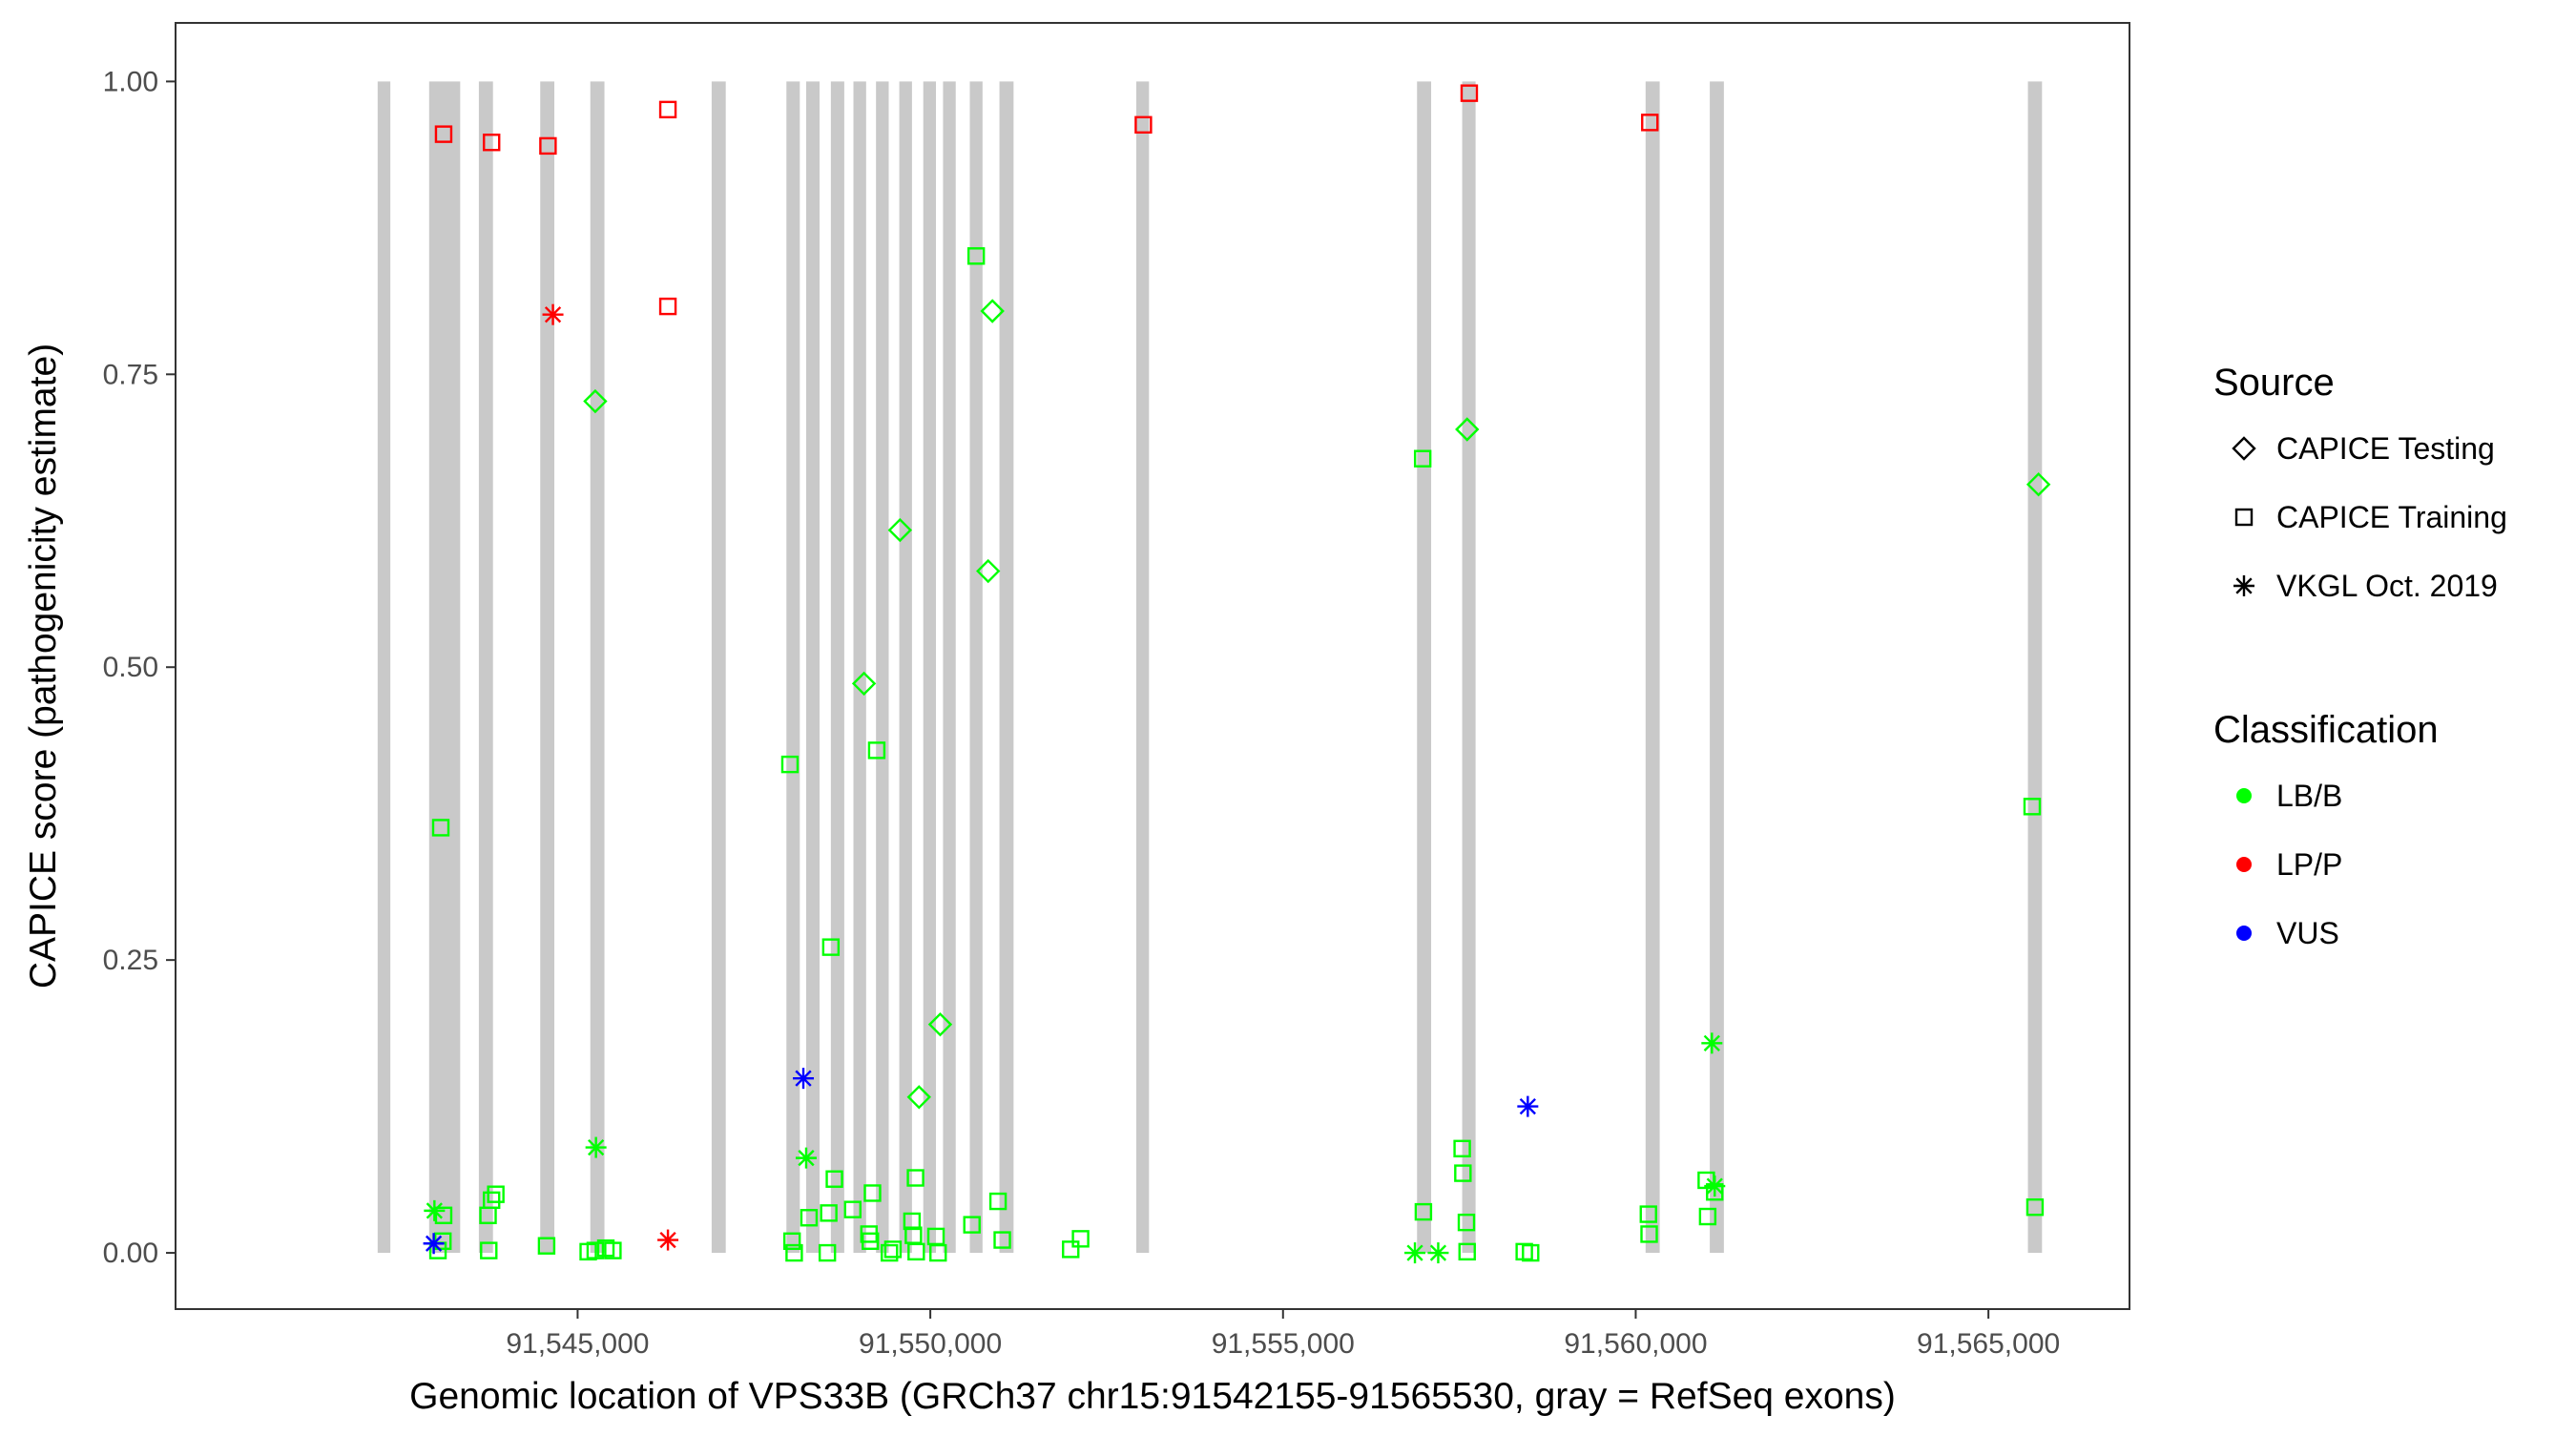 This screenshot has height=1436, width=2576. What do you see at coordinates (2385, 448) in the screenshot?
I see `legend-label: CAPICE Testing` at bounding box center [2385, 448].